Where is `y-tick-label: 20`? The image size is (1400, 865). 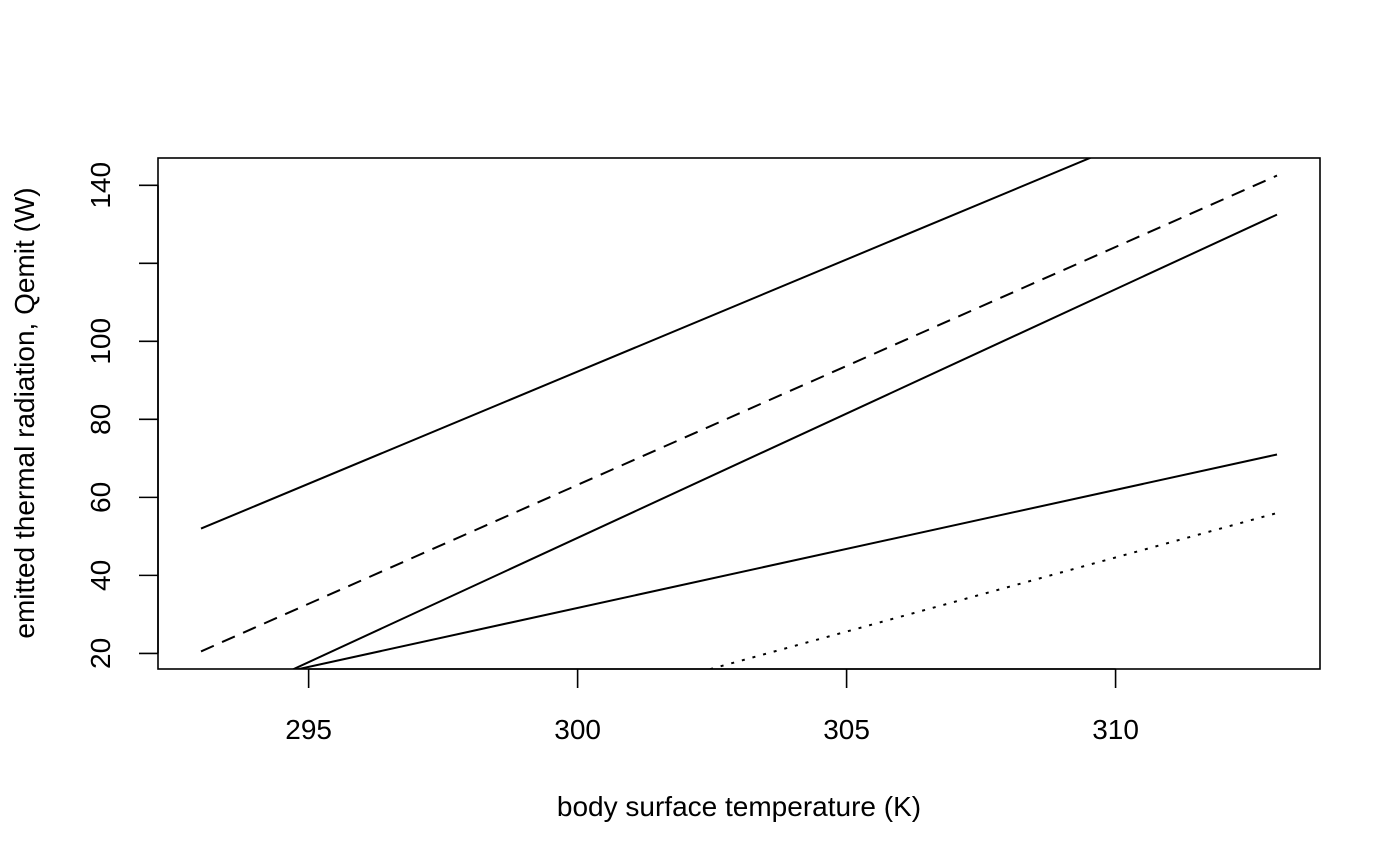
y-tick-label: 20 is located at coordinates (100, 653).